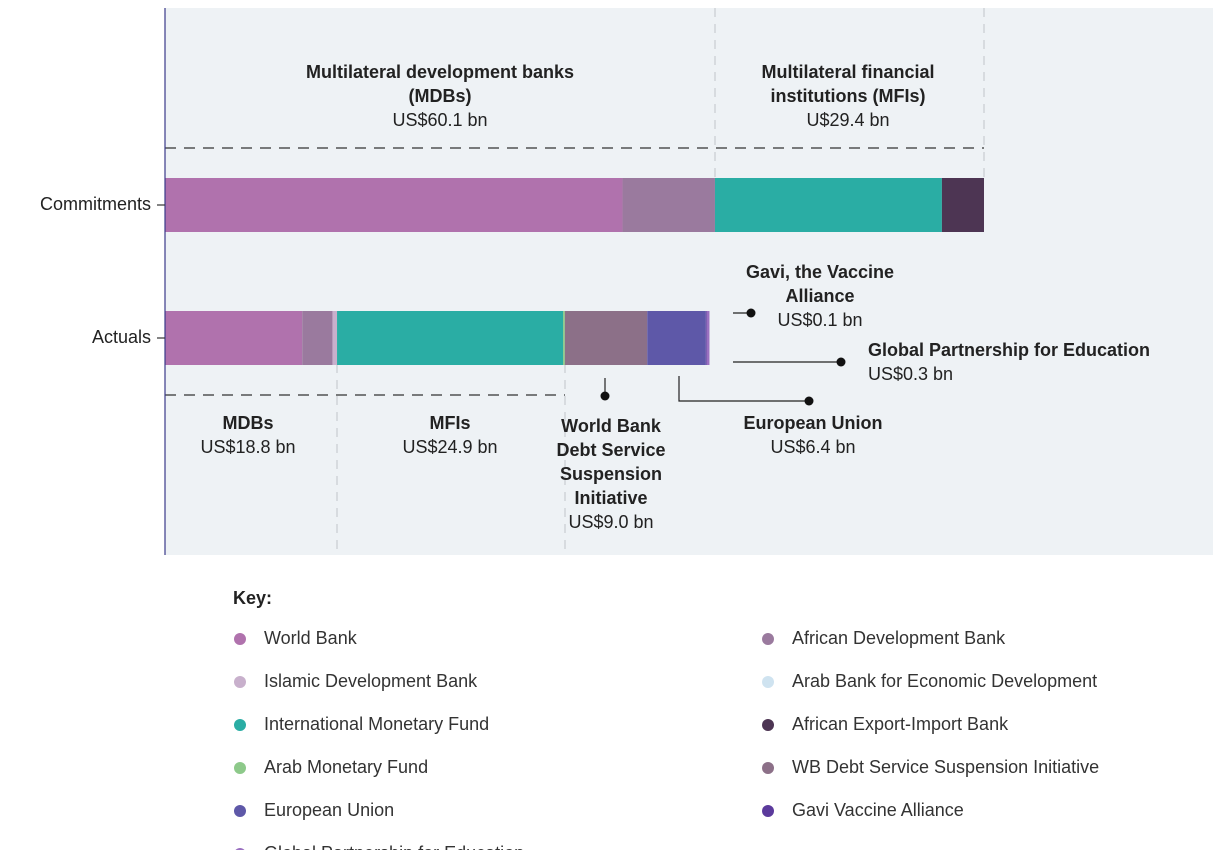 This screenshot has height=850, width=1213. I want to click on legend-label: Gavi Vaccine Alliance, so click(878, 810).